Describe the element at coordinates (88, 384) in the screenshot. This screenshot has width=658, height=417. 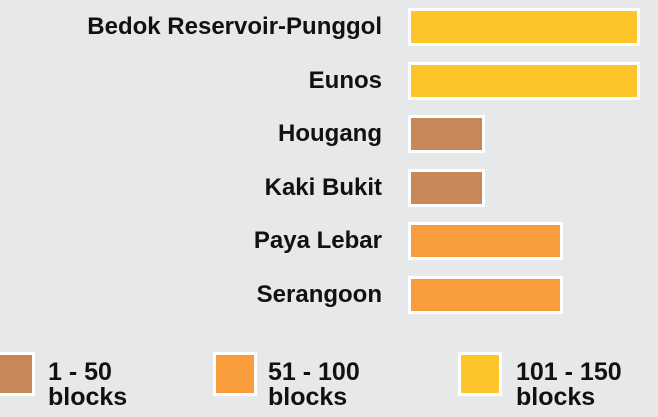
I see `legend-label: 1 - 50 blocks` at that location.